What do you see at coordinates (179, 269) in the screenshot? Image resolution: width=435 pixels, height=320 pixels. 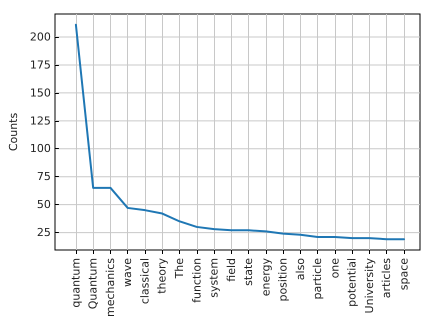 I see `x-tick-label: The` at bounding box center [179, 269].